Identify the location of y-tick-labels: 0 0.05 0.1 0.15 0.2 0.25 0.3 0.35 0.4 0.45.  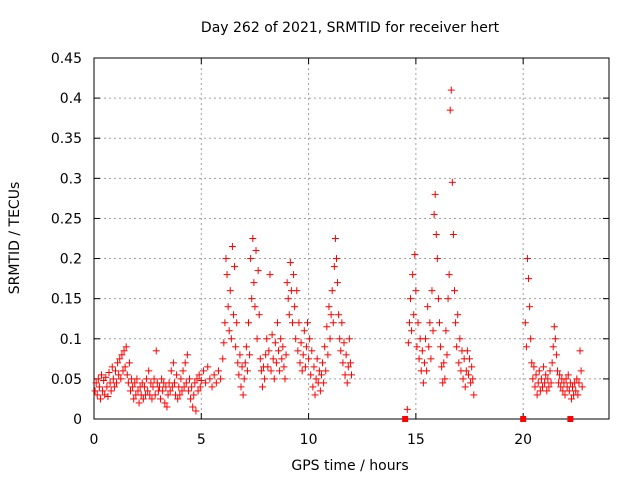
(66, 239).